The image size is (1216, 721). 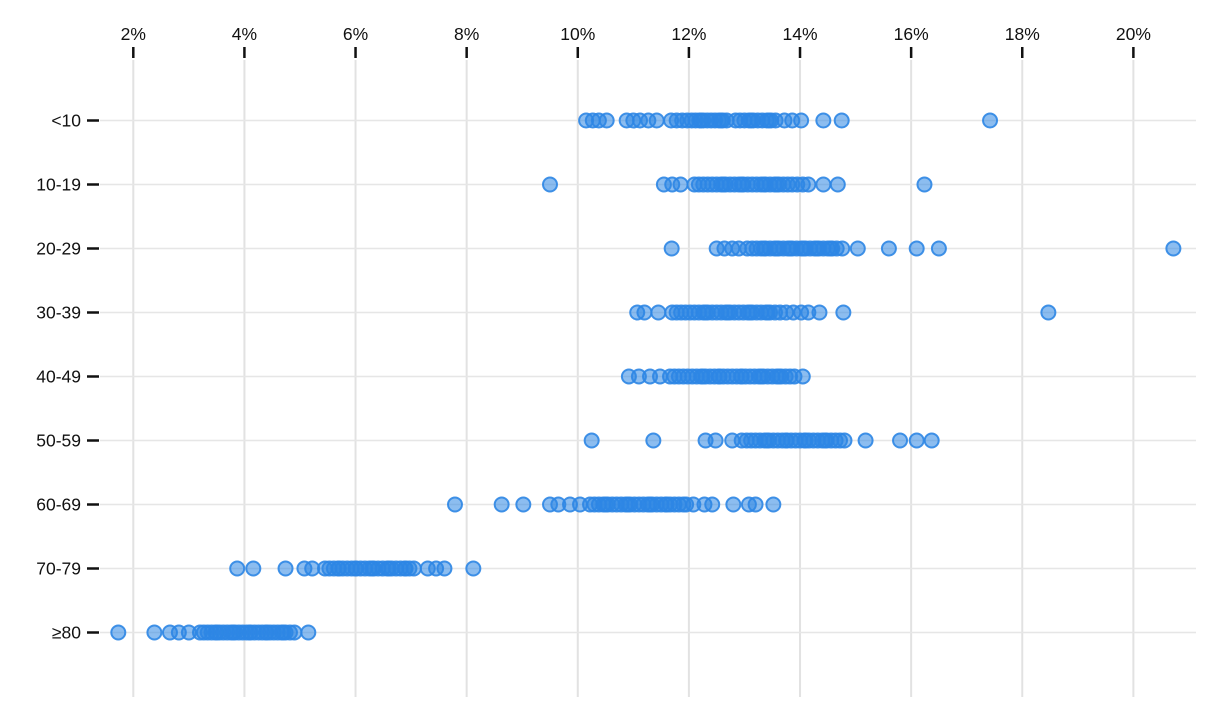 I want to click on y-tick-label: 60-69, so click(x=58, y=505).